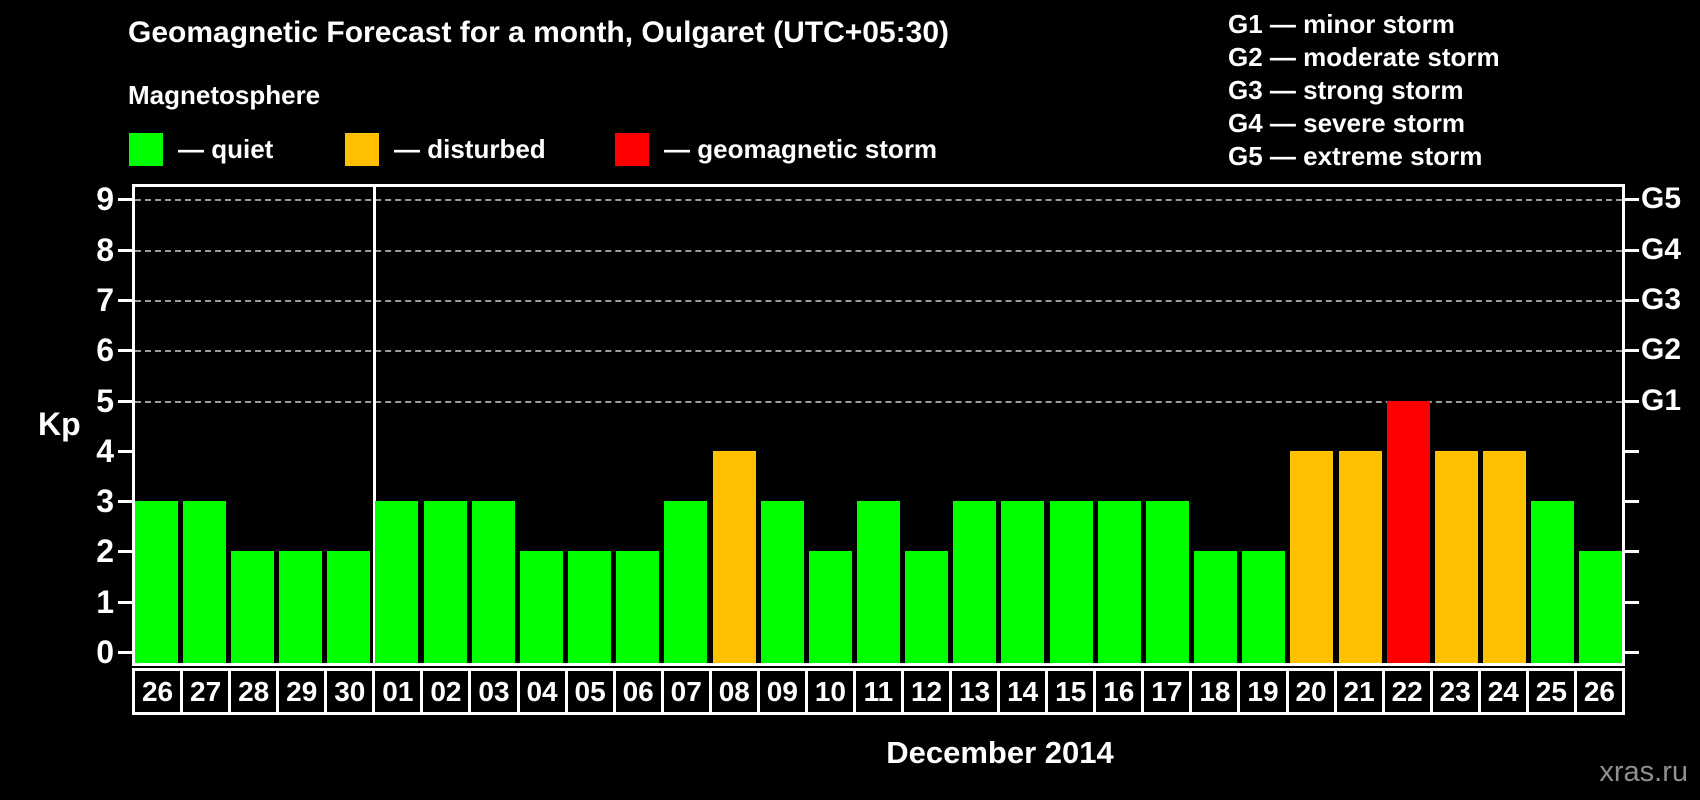  Describe the element at coordinates (732, 691) in the screenshot. I see `day-label-cell: 08` at that location.